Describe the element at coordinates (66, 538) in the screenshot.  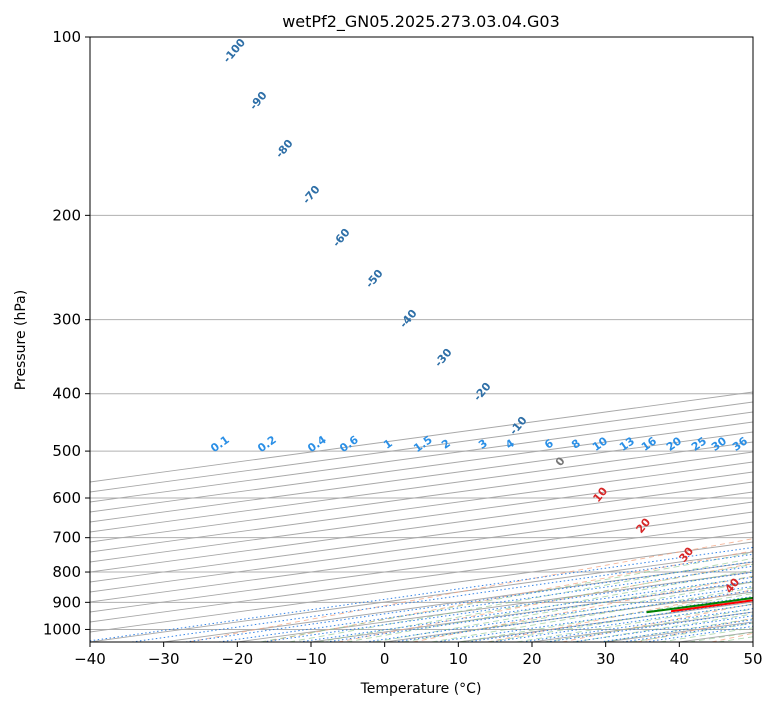
I see `y-tick-label: 700` at that location.